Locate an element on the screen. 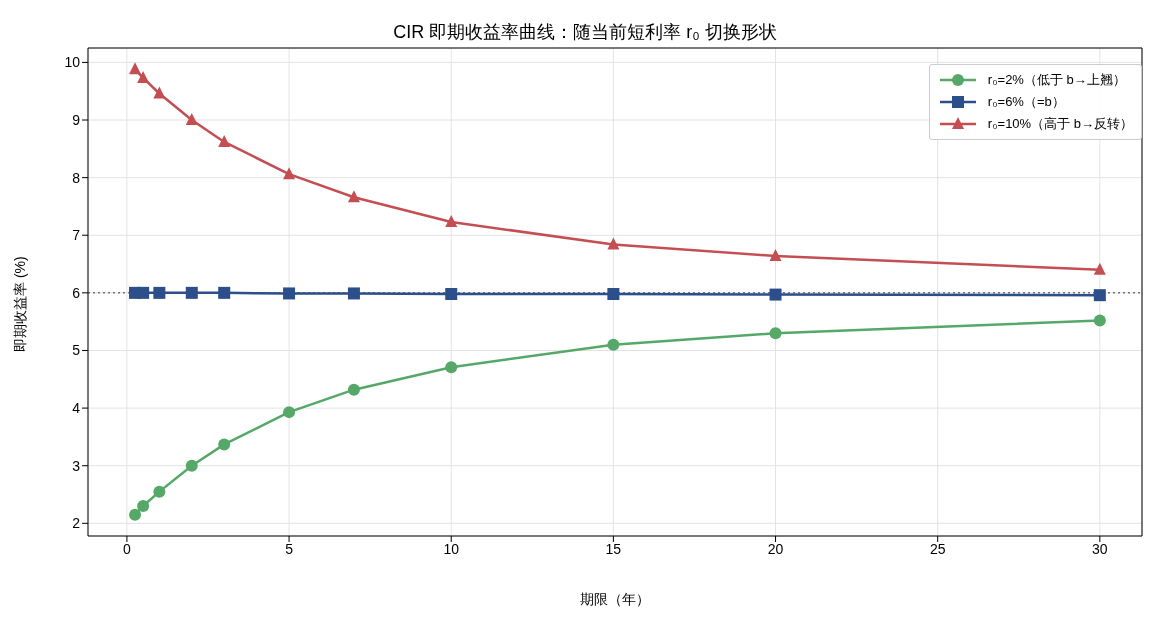  y-tick-label: 3 is located at coordinates (76, 465).